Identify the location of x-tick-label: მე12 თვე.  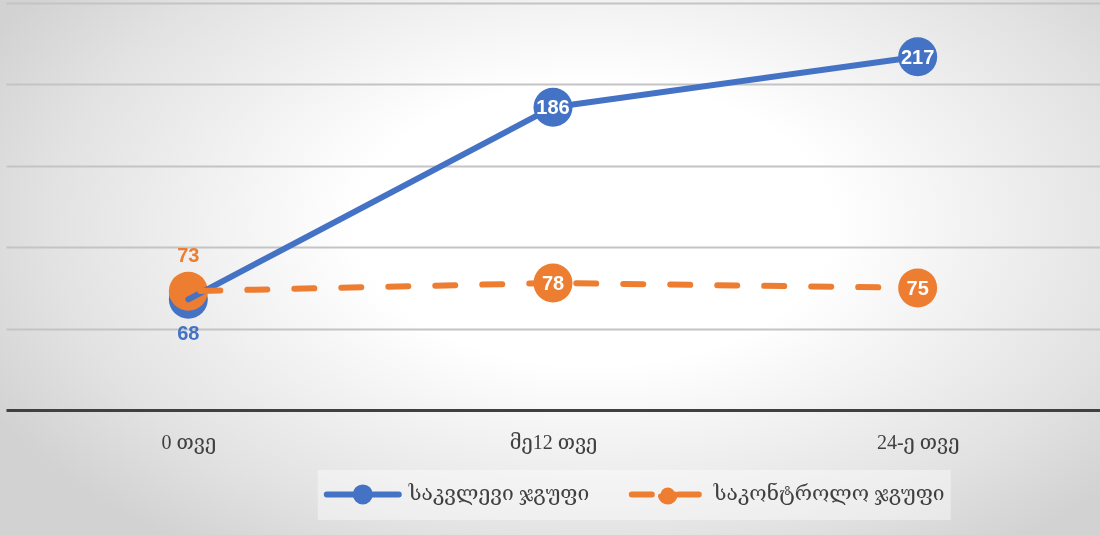
(553, 442).